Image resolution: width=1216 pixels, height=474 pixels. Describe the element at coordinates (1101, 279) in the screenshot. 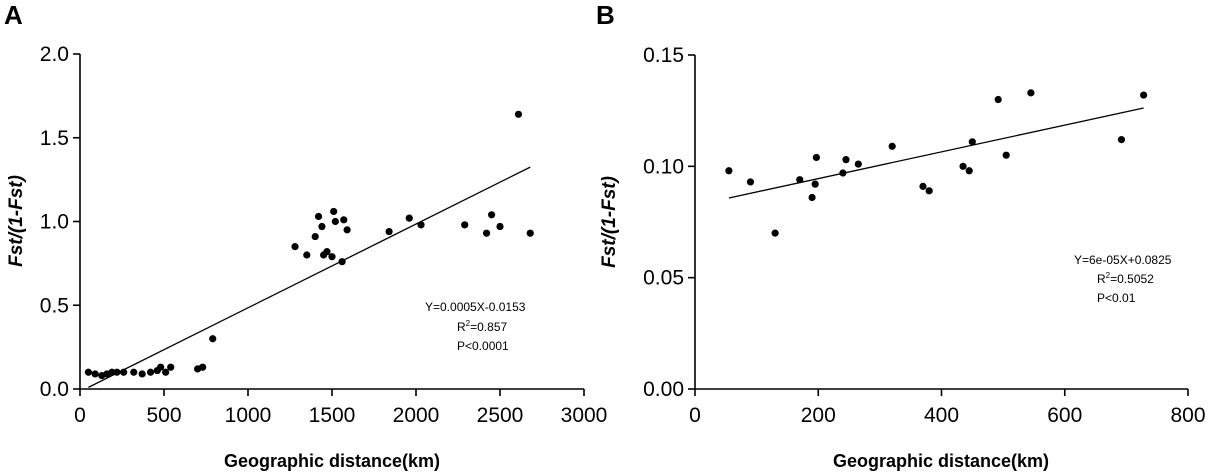

I see `panel-b-r2-label: R` at that location.